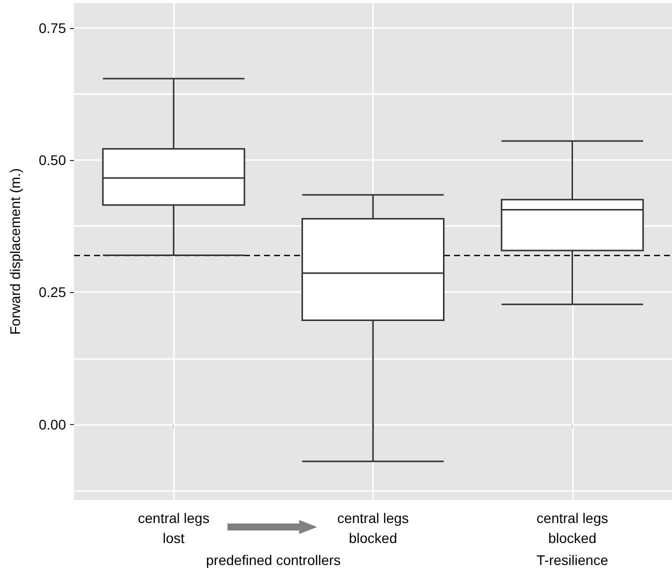 This screenshot has height=583, width=672. I want to click on text: predefined controllers, so click(273, 560).